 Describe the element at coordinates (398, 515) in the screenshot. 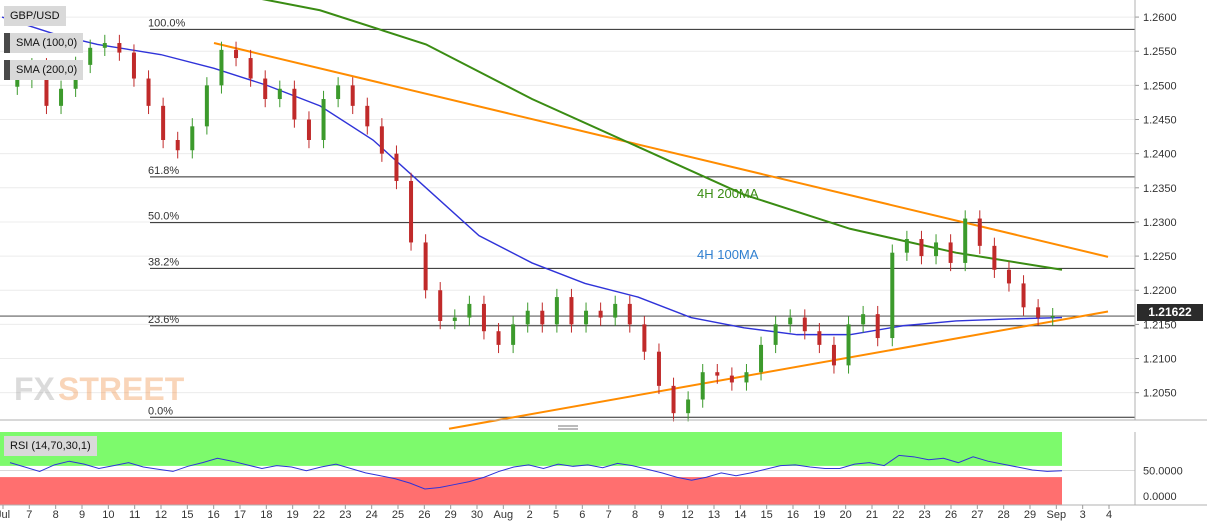

I see `time-tick-label: 25` at that location.